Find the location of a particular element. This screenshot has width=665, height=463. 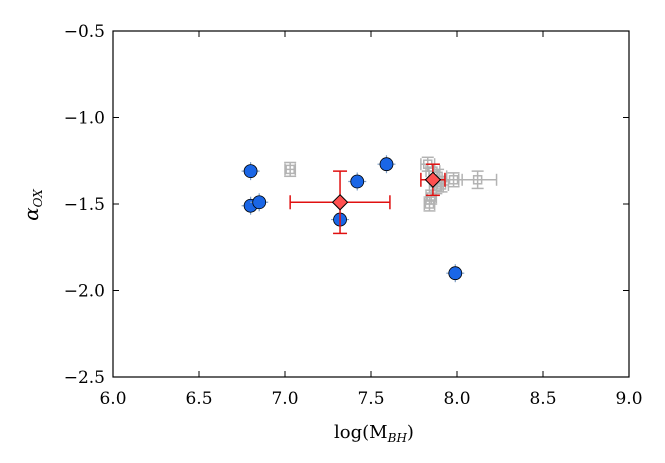

data-markers is located at coordinates (369, 219).